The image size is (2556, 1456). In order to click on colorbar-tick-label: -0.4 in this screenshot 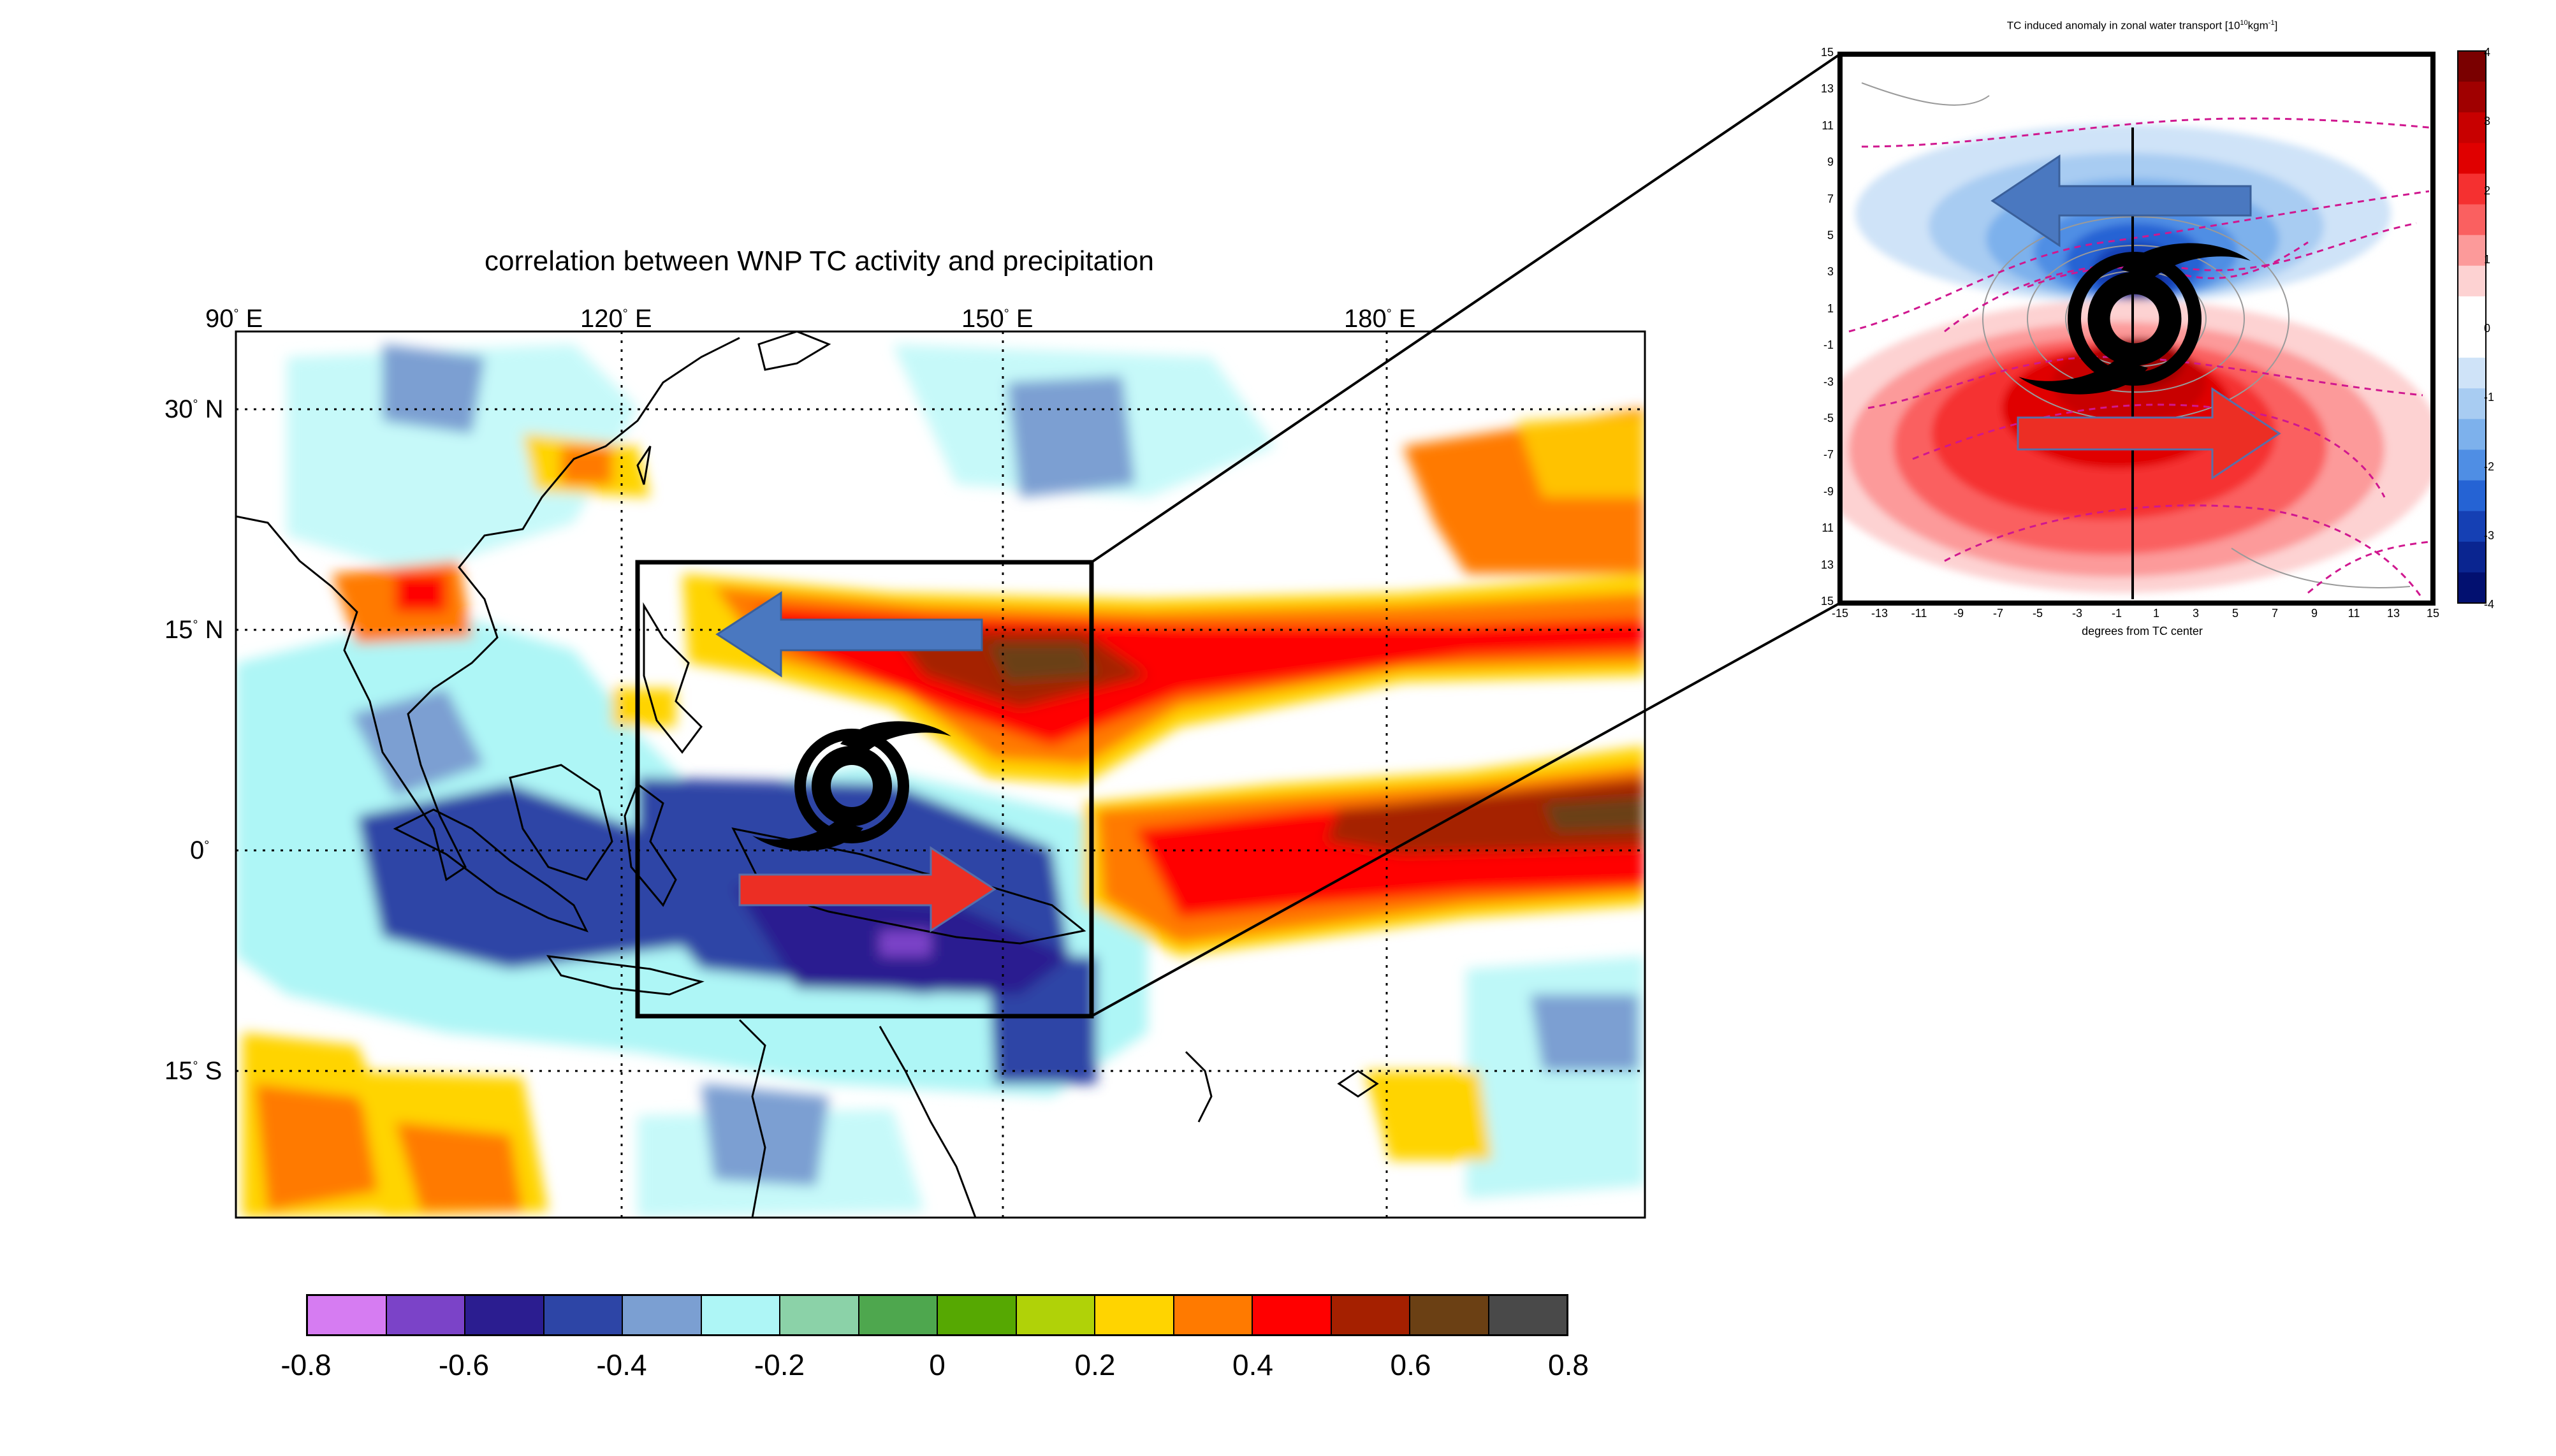, I will do `click(622, 1364)`.